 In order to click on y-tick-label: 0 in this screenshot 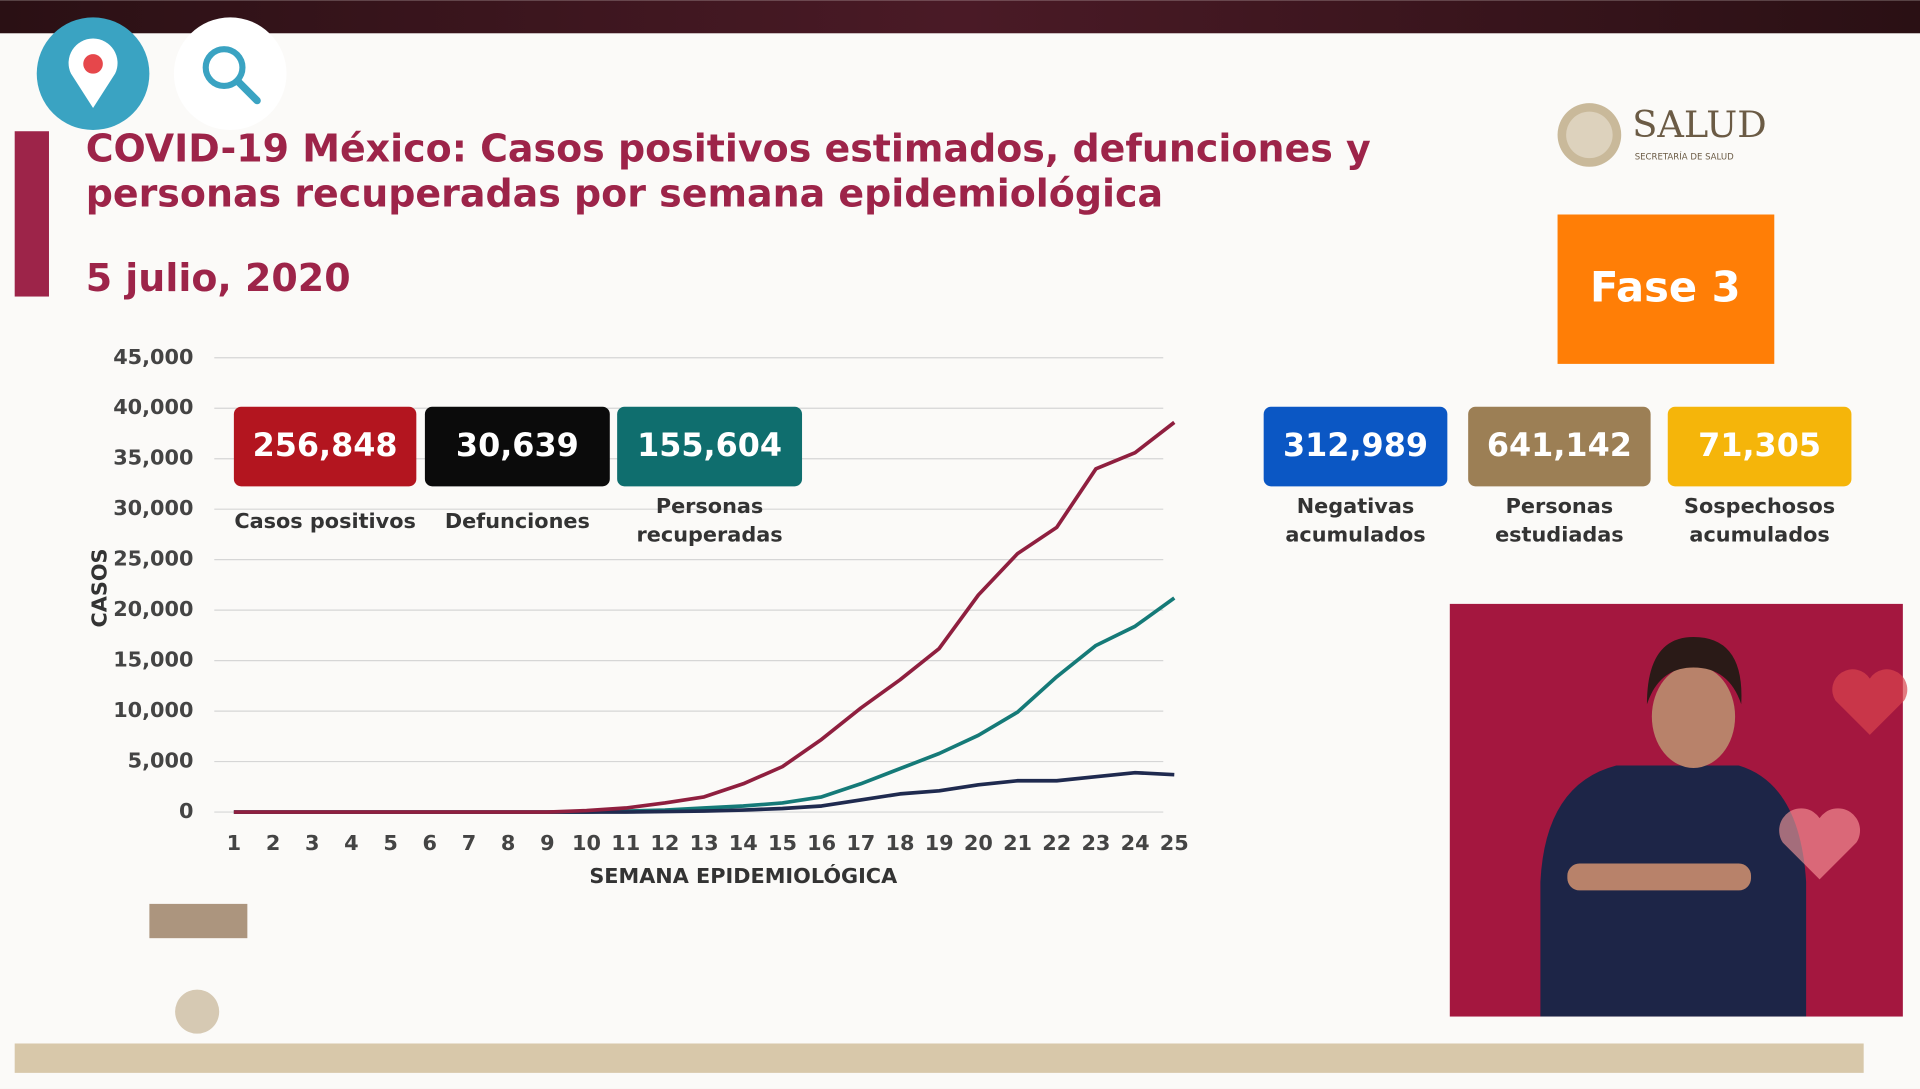, I will do `click(186, 811)`.